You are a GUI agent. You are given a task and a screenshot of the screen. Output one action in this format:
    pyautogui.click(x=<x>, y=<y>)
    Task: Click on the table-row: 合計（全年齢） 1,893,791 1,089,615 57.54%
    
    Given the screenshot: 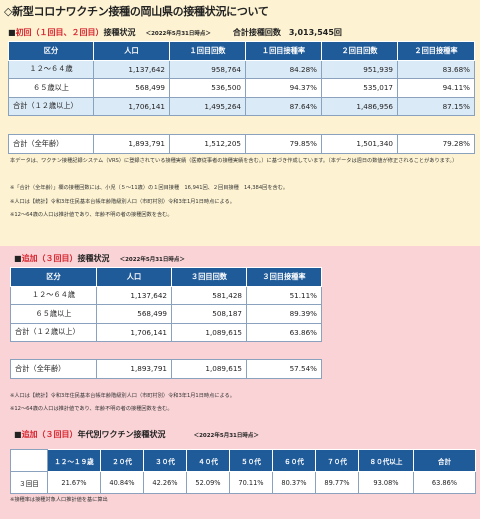 What is the action you would take?
    pyautogui.click(x=166, y=369)
    